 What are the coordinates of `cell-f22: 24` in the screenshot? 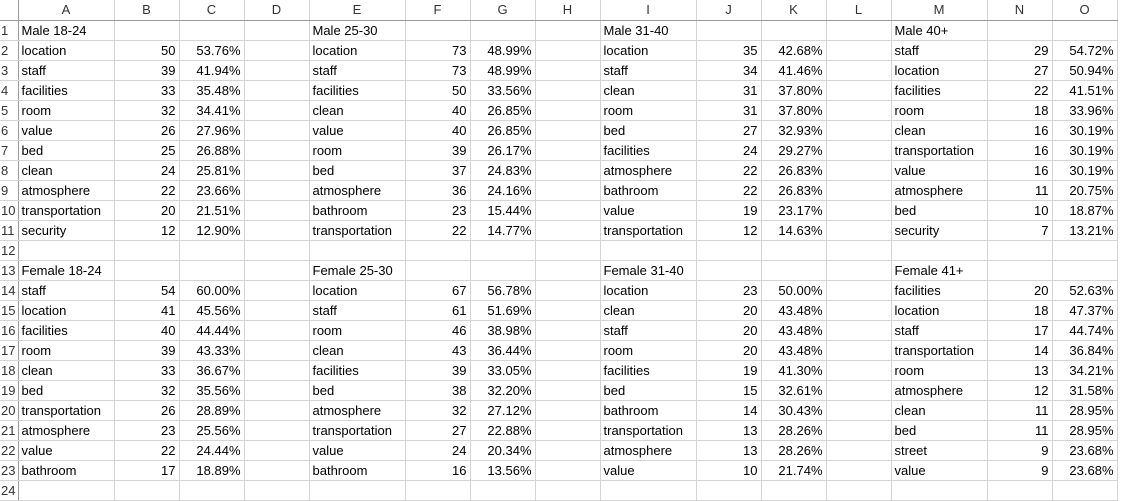 It's located at (438, 450).